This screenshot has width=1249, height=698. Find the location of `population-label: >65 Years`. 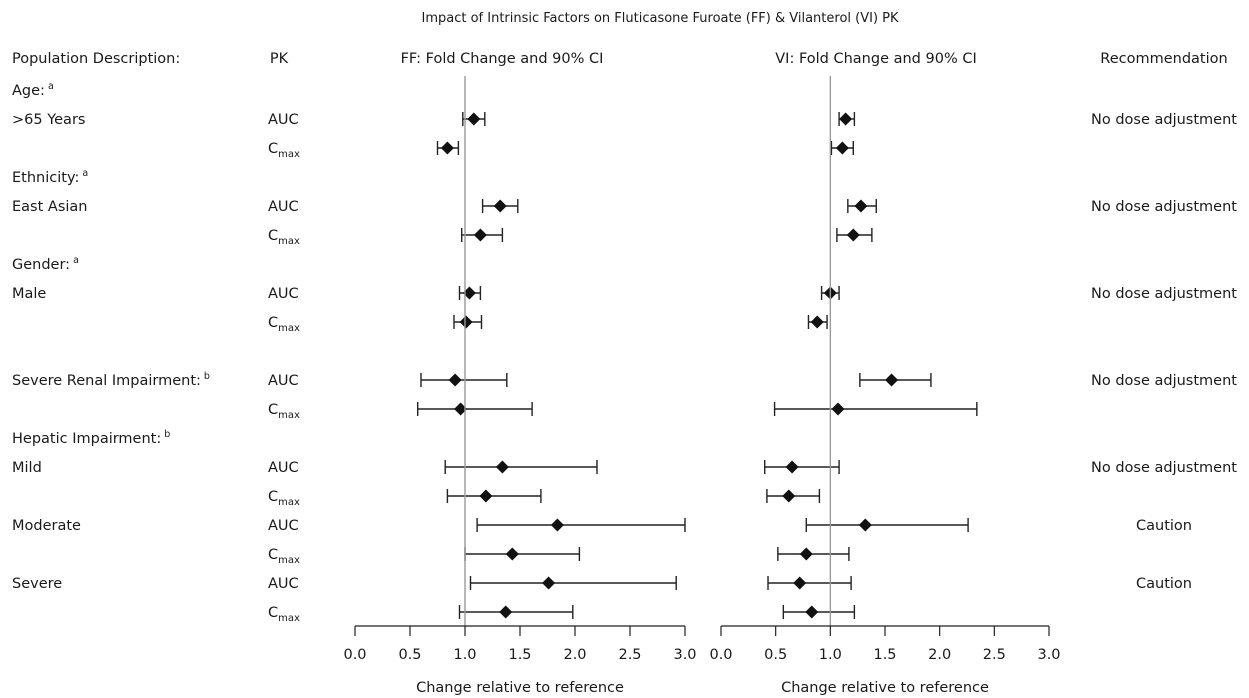

population-label: >65 Years is located at coordinates (48, 120).